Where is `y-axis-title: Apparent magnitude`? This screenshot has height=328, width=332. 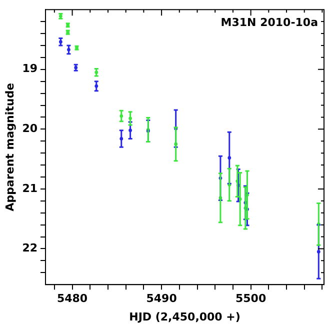 y-axis-title: Apparent magnitude is located at coordinates (9, 147).